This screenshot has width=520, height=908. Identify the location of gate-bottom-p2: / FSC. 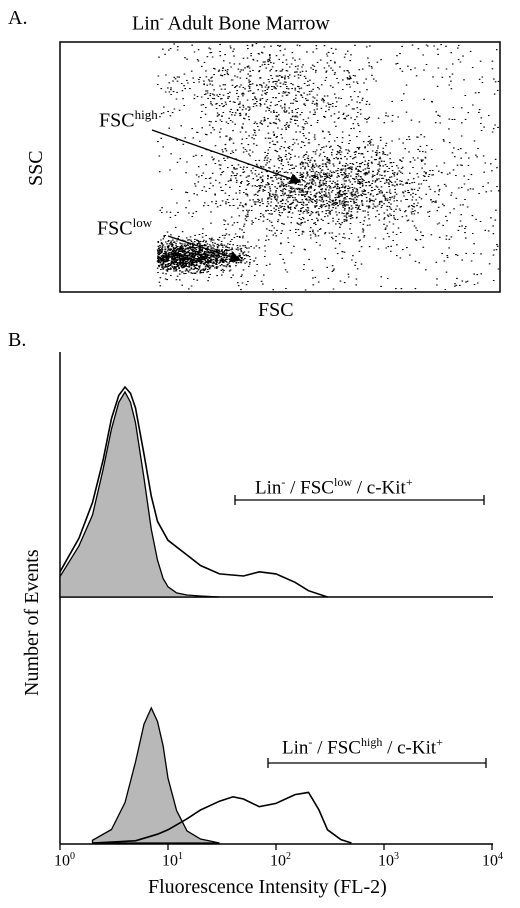
(336, 748).